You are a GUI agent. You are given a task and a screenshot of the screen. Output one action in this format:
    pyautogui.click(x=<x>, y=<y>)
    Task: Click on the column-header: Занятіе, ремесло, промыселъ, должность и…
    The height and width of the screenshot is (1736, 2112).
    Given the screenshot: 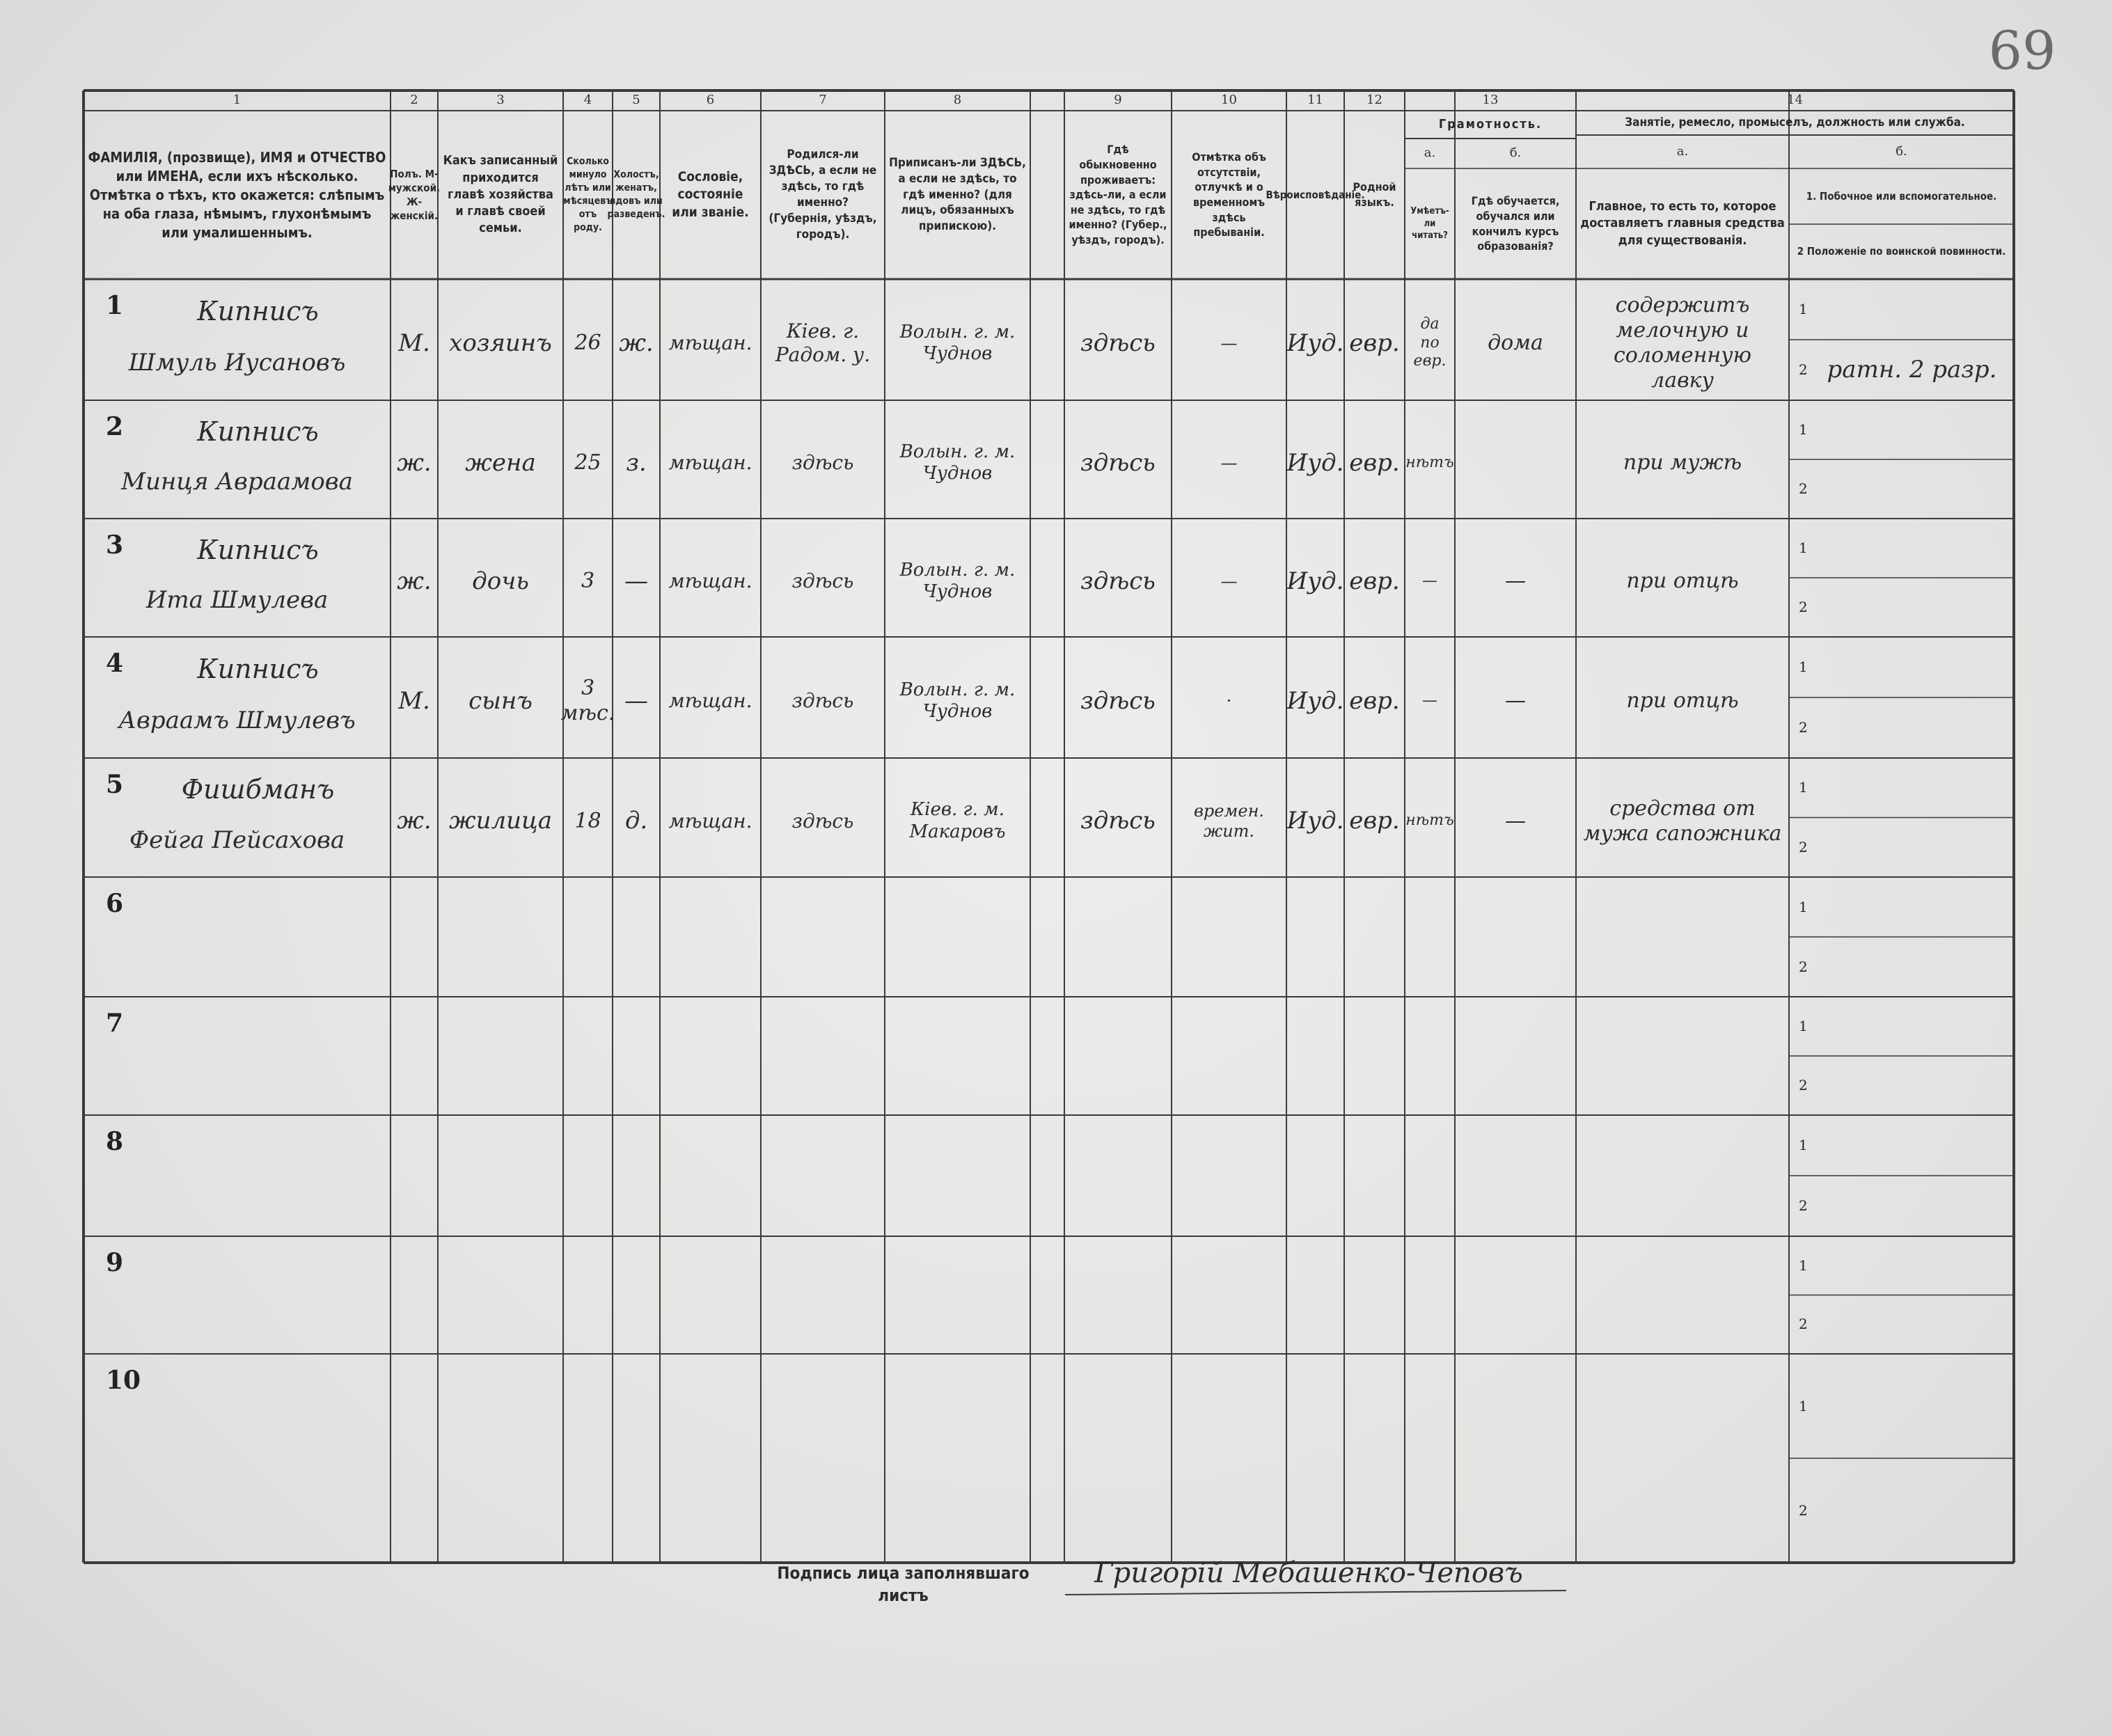 What is the action you would take?
    pyautogui.click(x=1795, y=123)
    